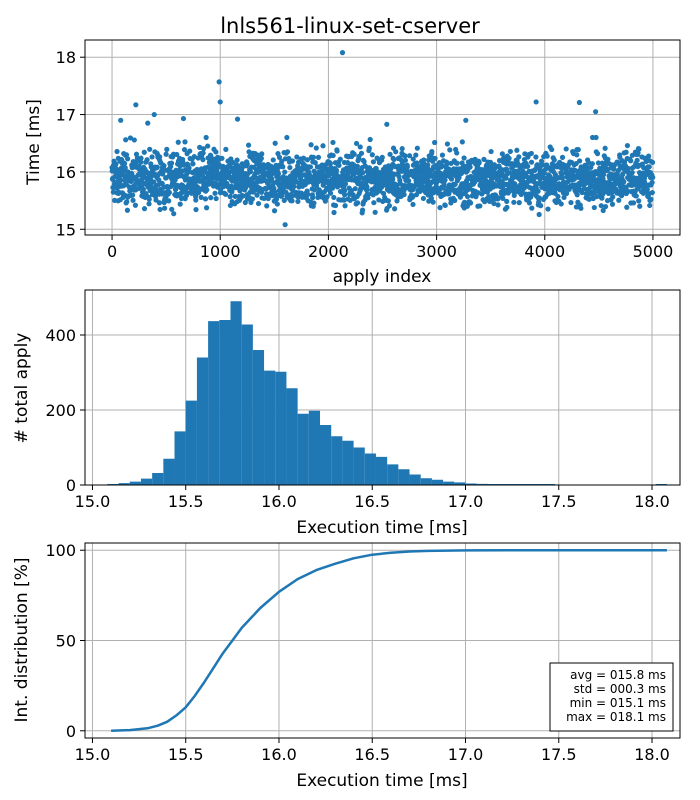 This screenshot has width=700, height=800. I want to click on y-tick-label: 16, so click(66, 172).